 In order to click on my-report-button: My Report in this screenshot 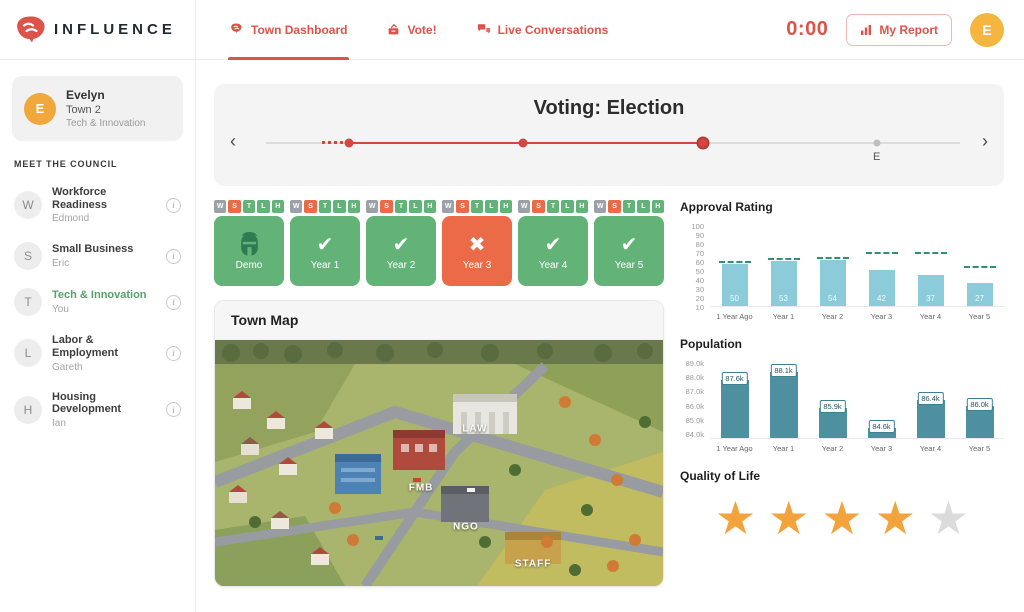, I will do `click(899, 29)`.